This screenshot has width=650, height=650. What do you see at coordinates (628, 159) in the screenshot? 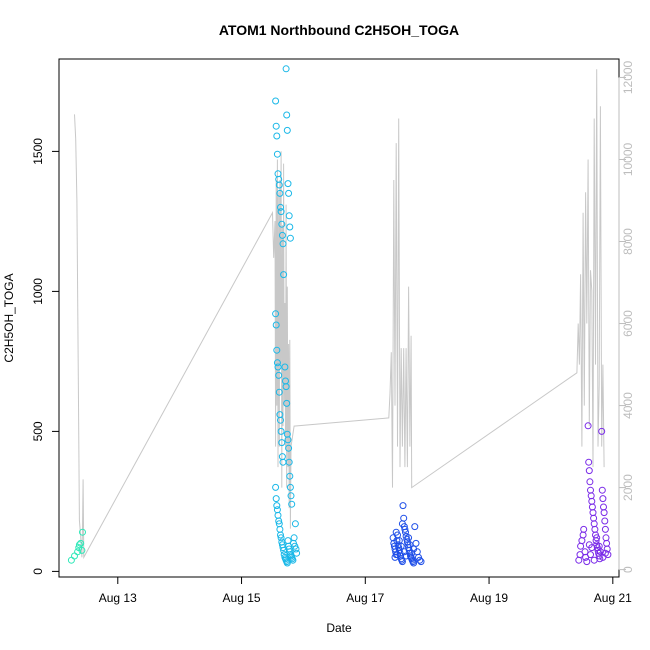
I see `y2-tick-label: 10000` at bounding box center [628, 159].